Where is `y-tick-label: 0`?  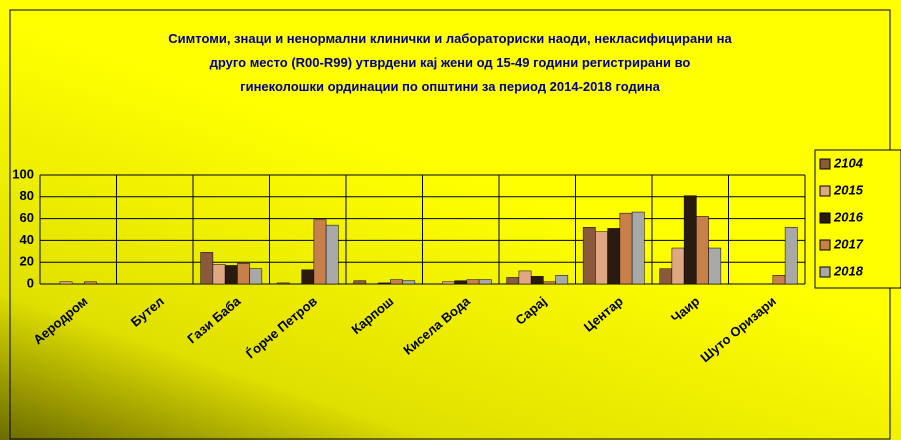 y-tick-label: 0 is located at coordinates (30, 282).